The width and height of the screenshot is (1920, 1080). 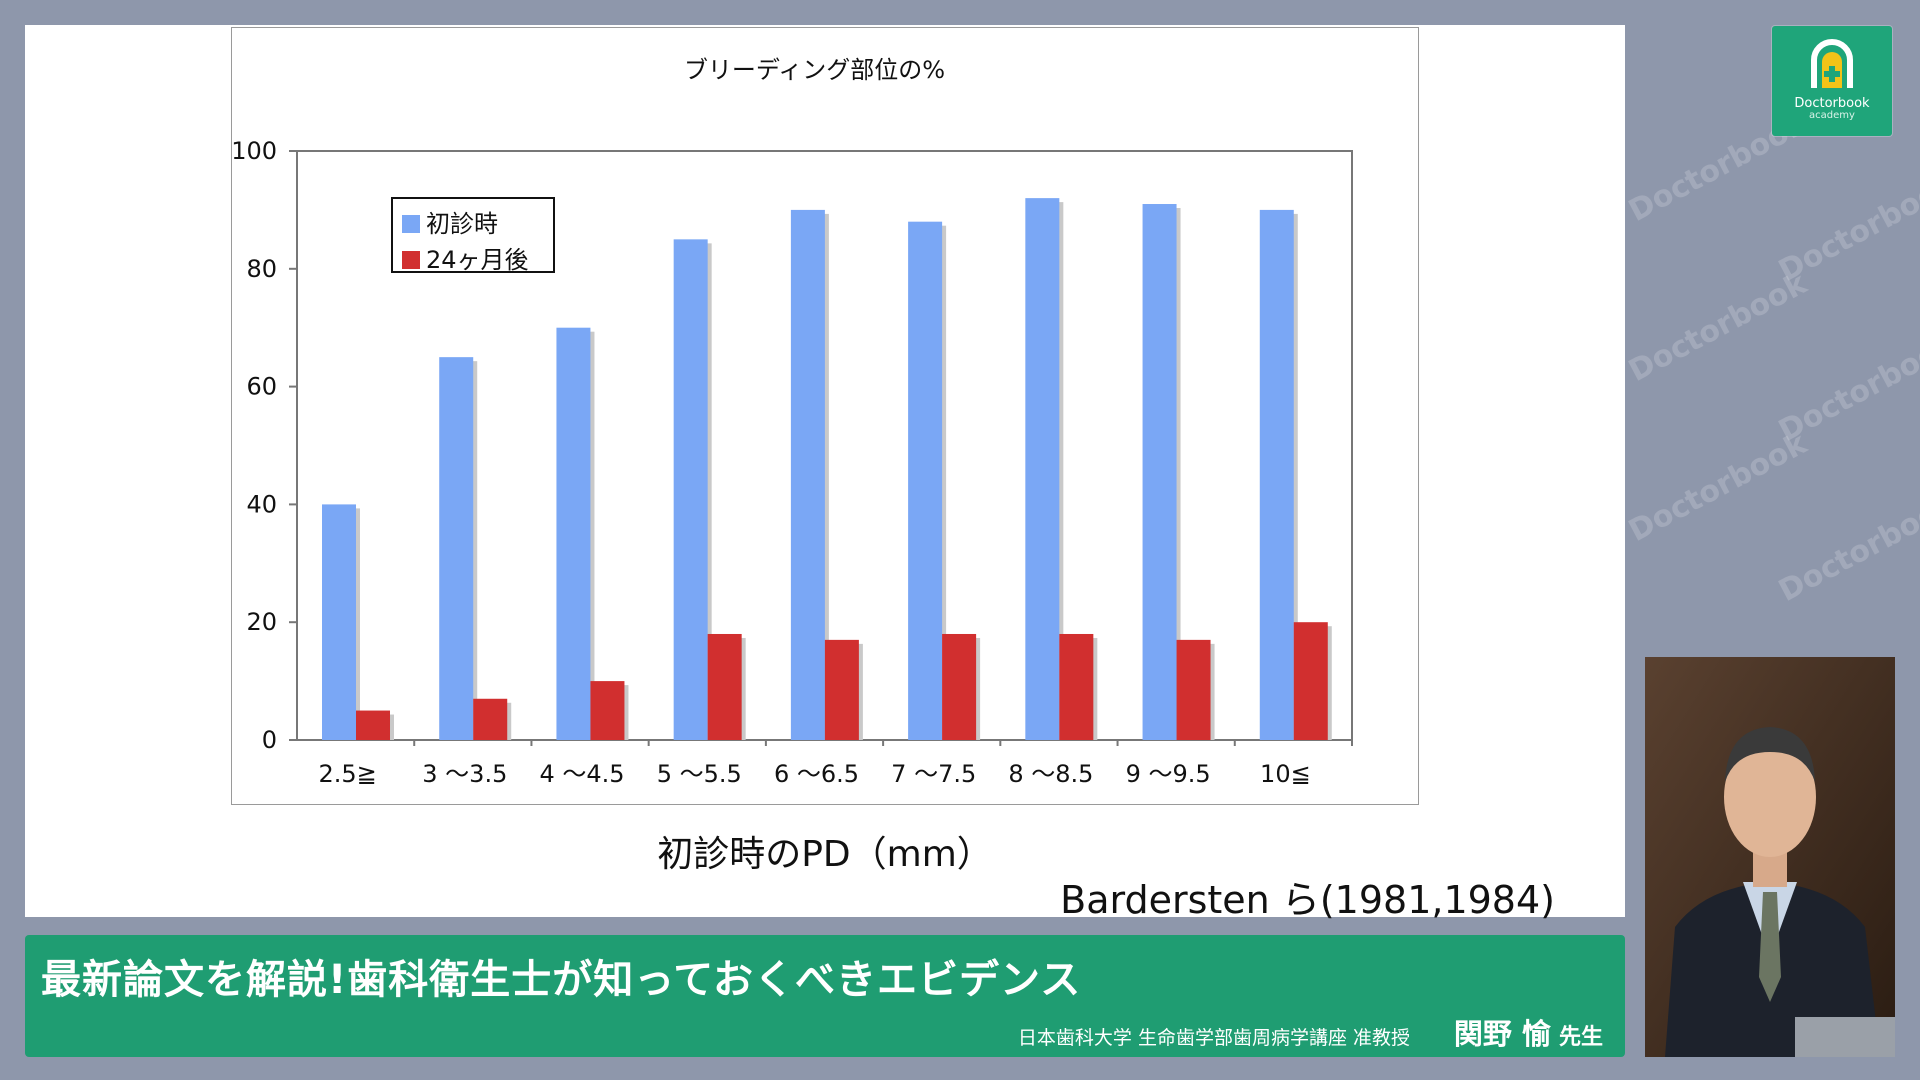 I want to click on x-tick-label: 5 〜5.5, so click(x=699, y=774).